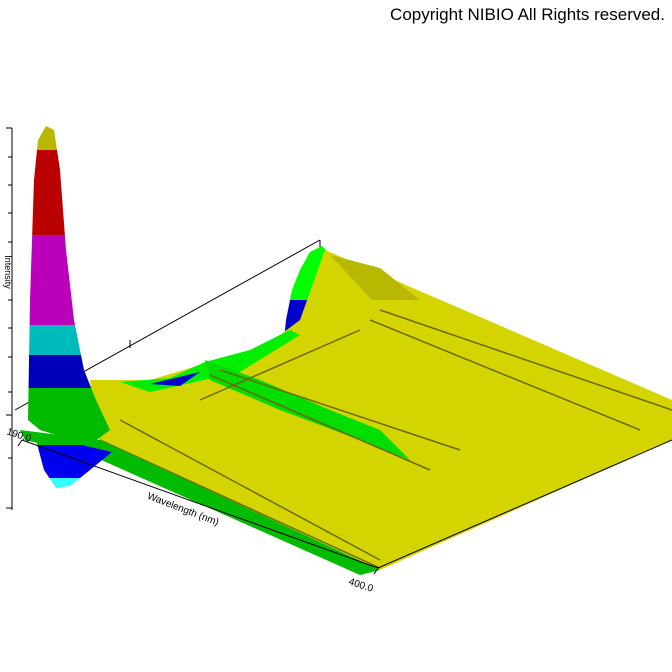 This screenshot has width=672, height=672. What do you see at coordinates (361, 586) in the screenshot?
I see `x-tick-label: 400.0` at bounding box center [361, 586].